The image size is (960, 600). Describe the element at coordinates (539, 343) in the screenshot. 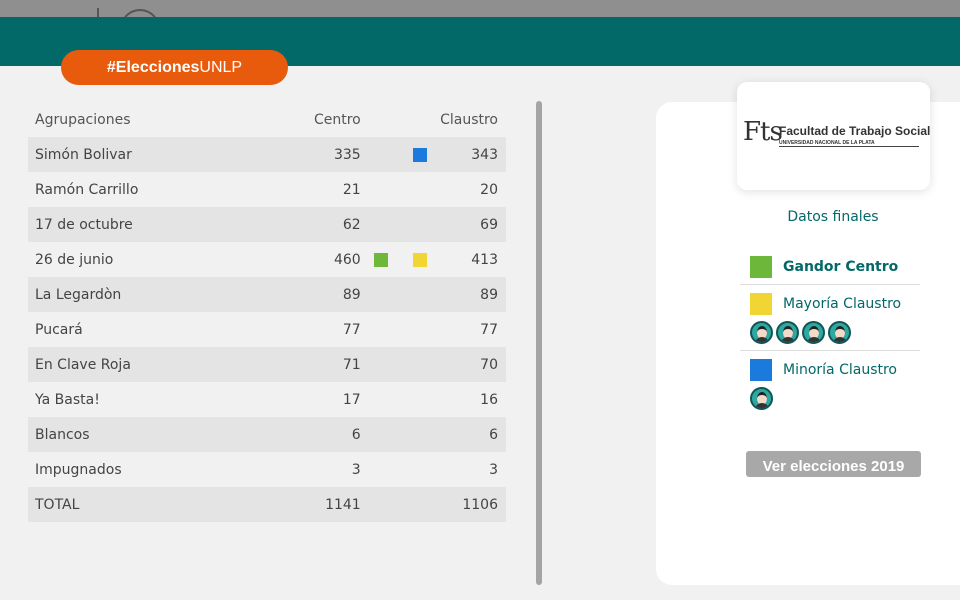

I see `scrollbar` at that location.